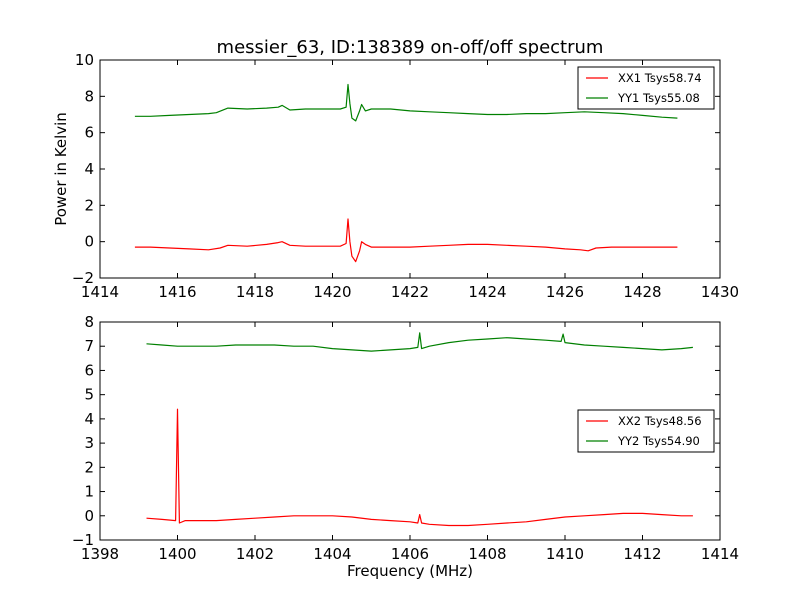 The width and height of the screenshot is (800, 605). I want to click on x-tick-label: 1426, so click(565, 292).